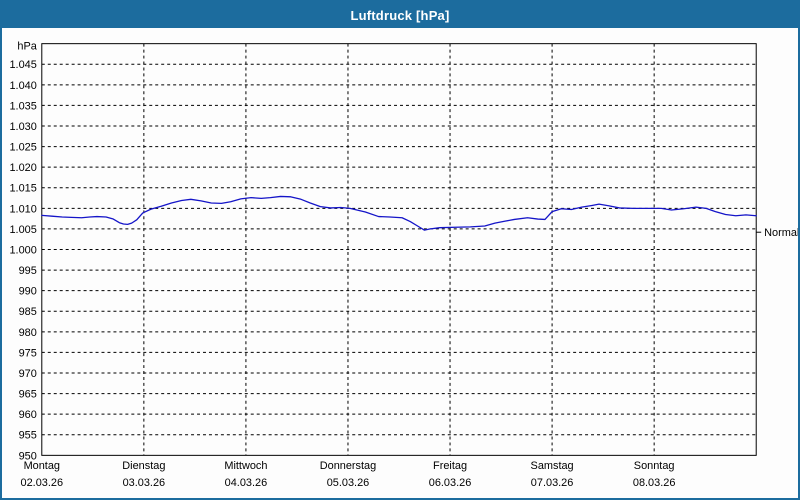 The width and height of the screenshot is (800, 500). I want to click on day-name-label: Freitag, so click(450, 466).